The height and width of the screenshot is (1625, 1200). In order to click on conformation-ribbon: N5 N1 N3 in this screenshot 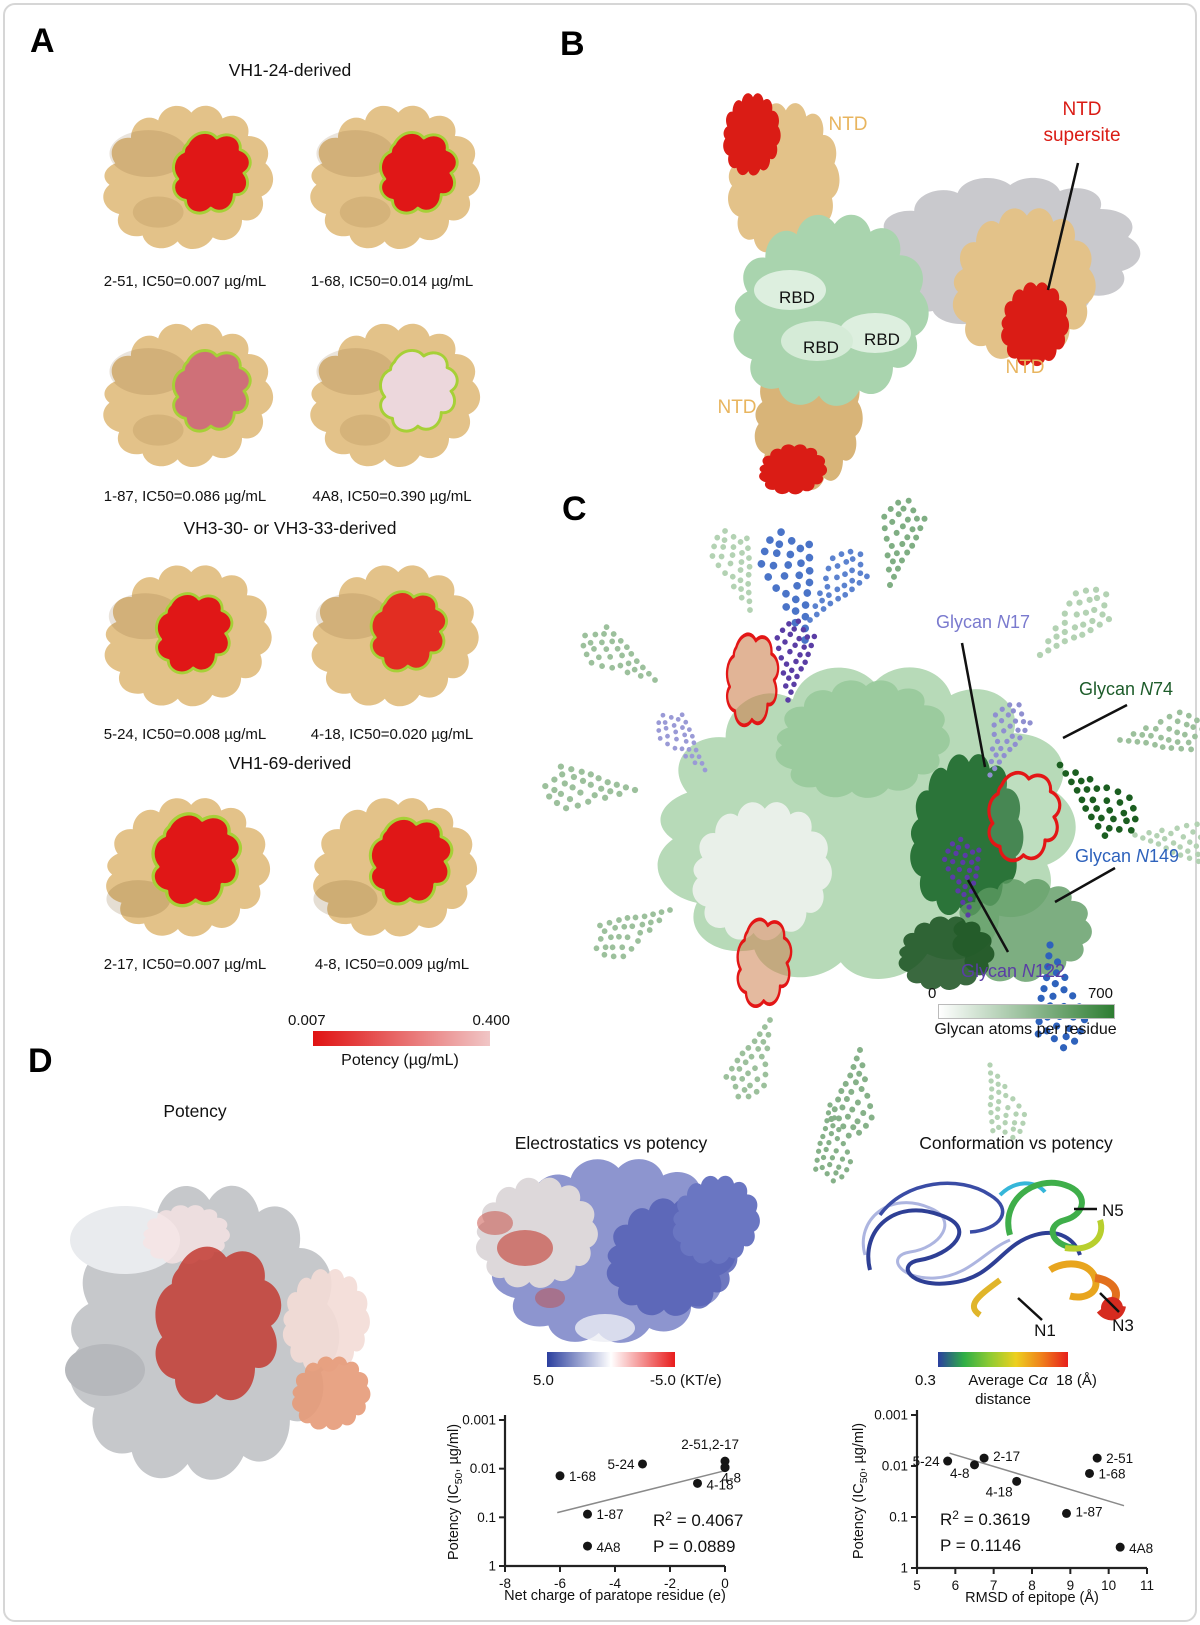, I will do `click(997, 1259)`.